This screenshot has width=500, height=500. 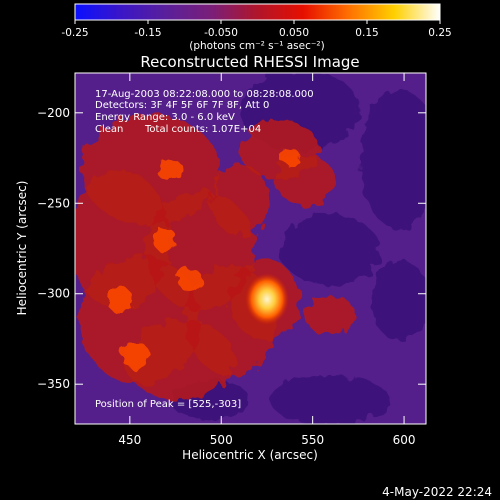 What do you see at coordinates (53, 384) in the screenshot?
I see `y-tick-label: −350` at bounding box center [53, 384].